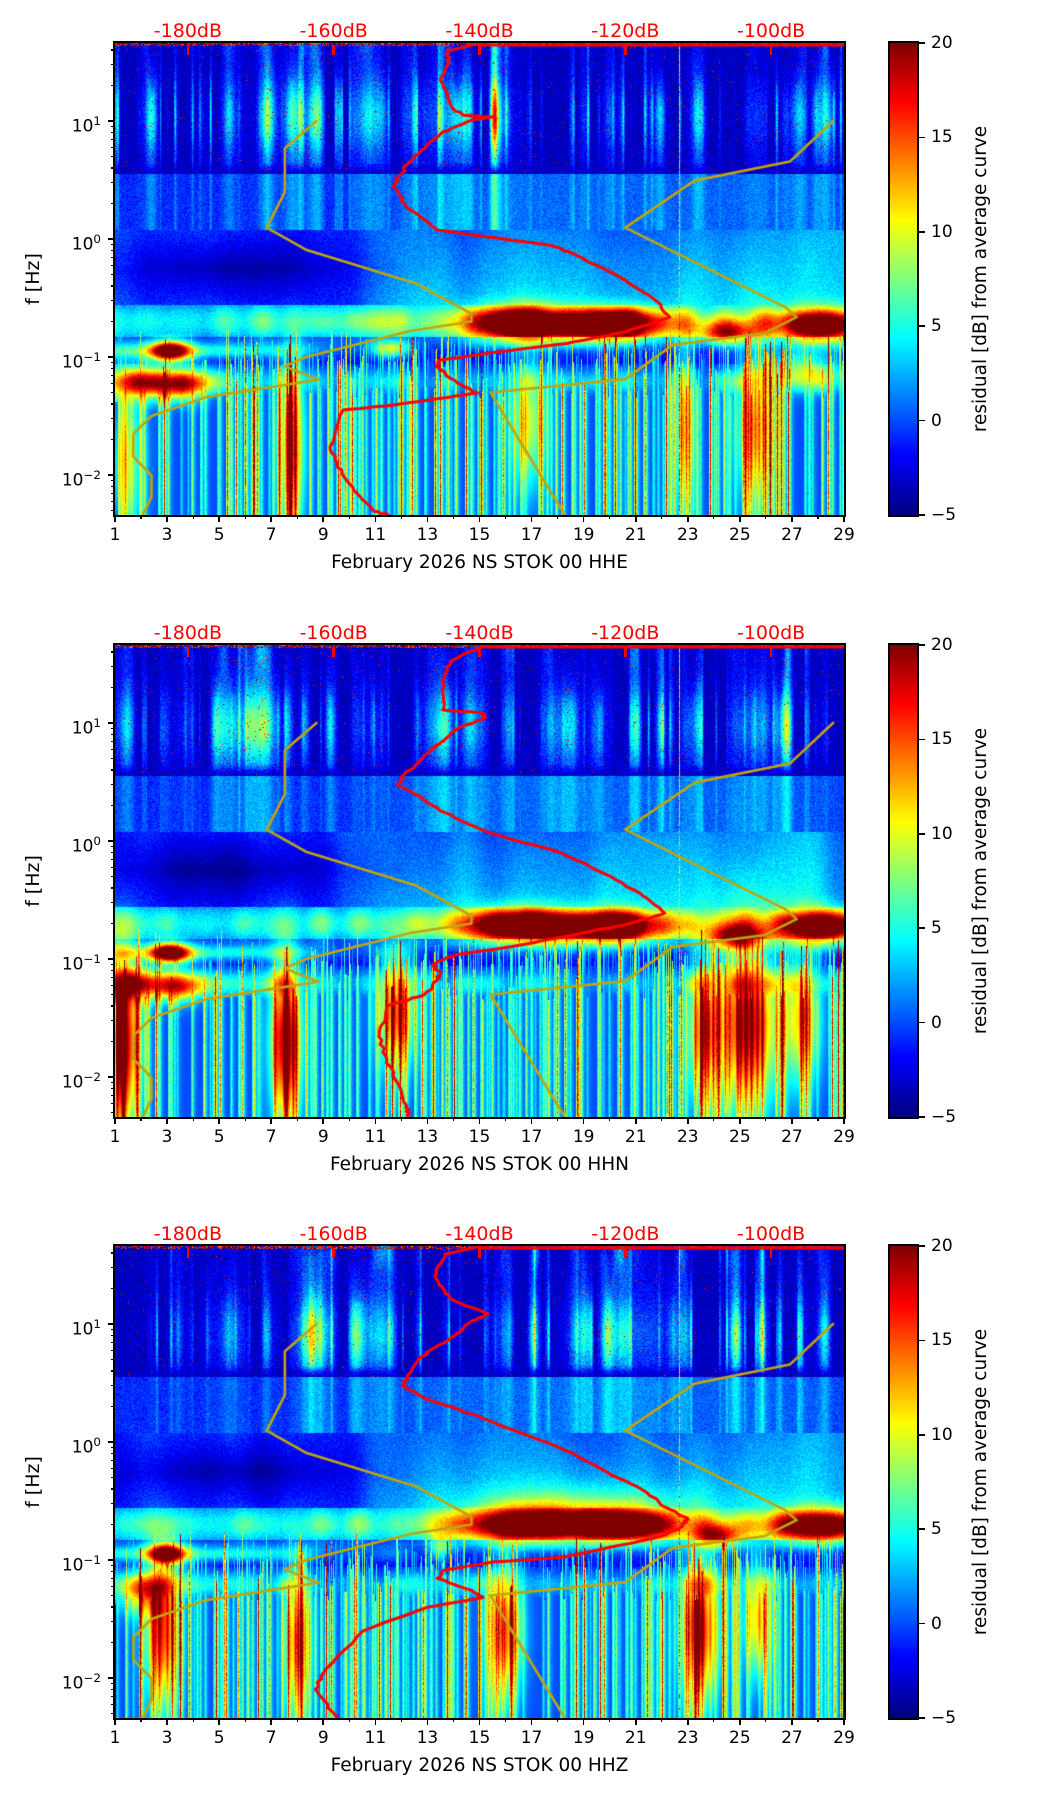 The width and height of the screenshot is (1052, 1806). Describe the element at coordinates (792, 535) in the screenshot. I see `x-tick-label: 27` at that location.